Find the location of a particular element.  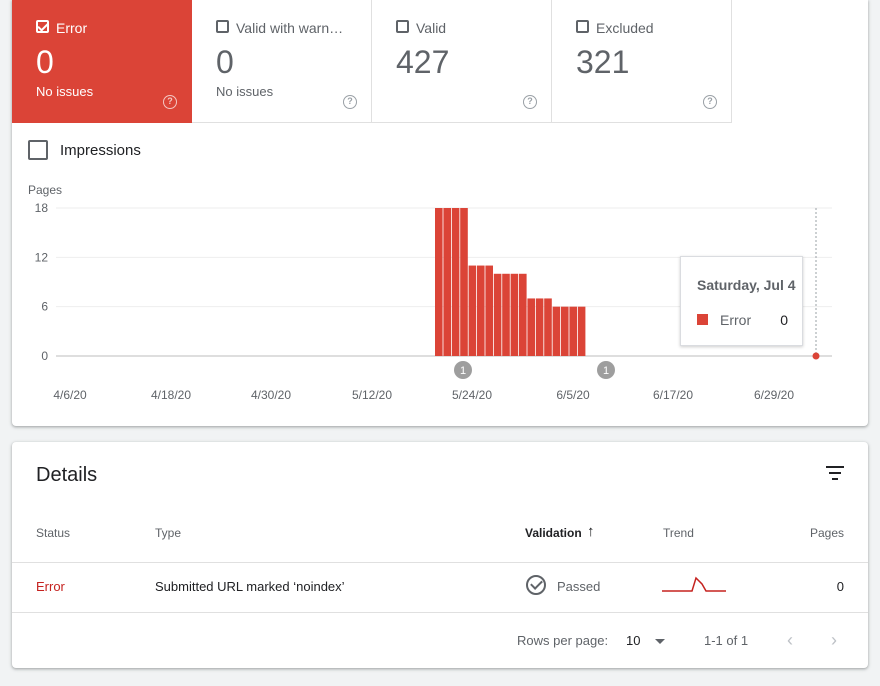

tile-label: Excluded is located at coordinates (625, 28).